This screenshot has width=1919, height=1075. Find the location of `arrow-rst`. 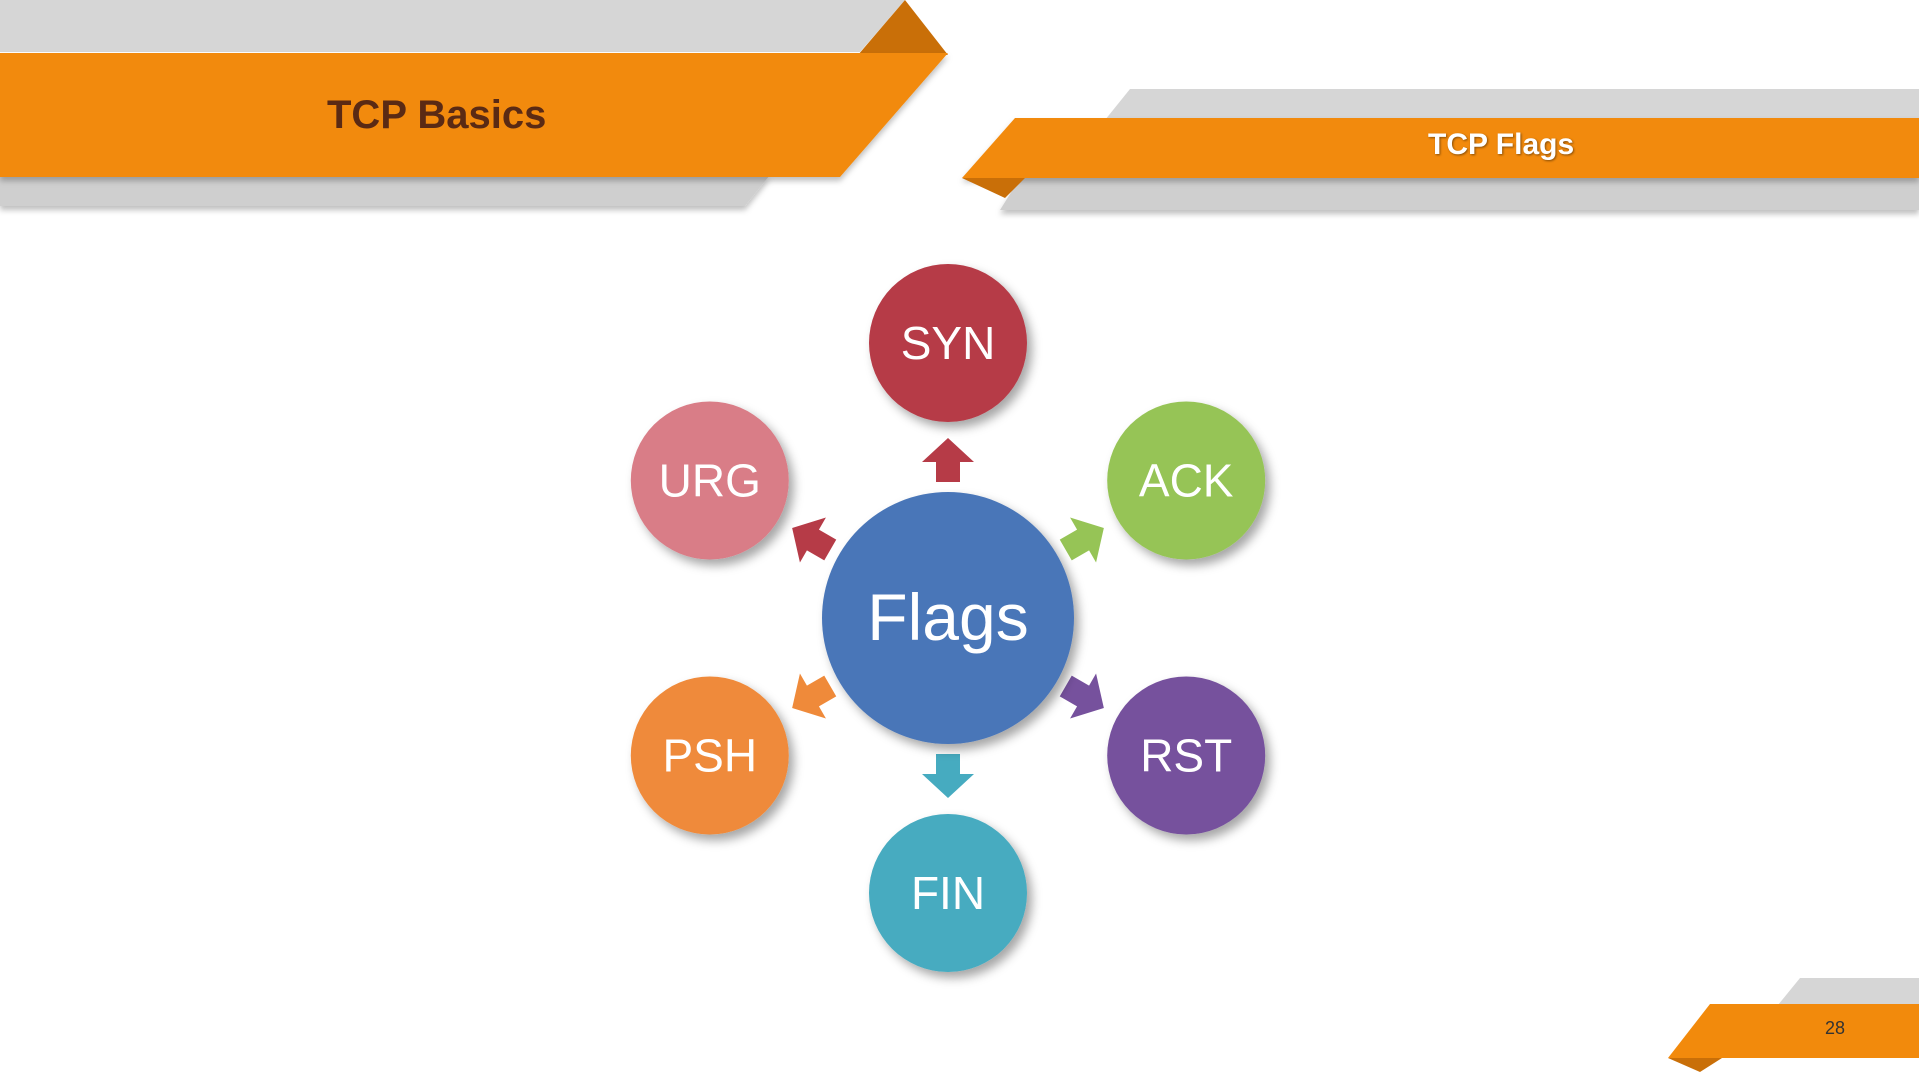

arrow-rst is located at coordinates (1081, 696).